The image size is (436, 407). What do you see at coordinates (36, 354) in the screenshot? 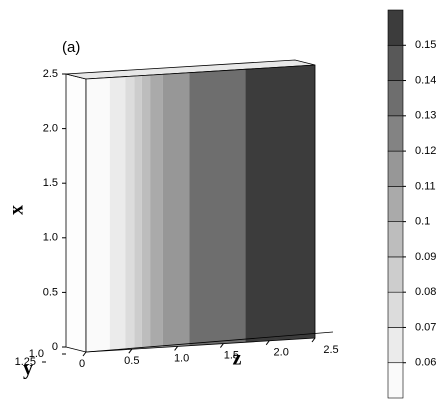
I see `y-tick-label: 1.0` at bounding box center [36, 354].